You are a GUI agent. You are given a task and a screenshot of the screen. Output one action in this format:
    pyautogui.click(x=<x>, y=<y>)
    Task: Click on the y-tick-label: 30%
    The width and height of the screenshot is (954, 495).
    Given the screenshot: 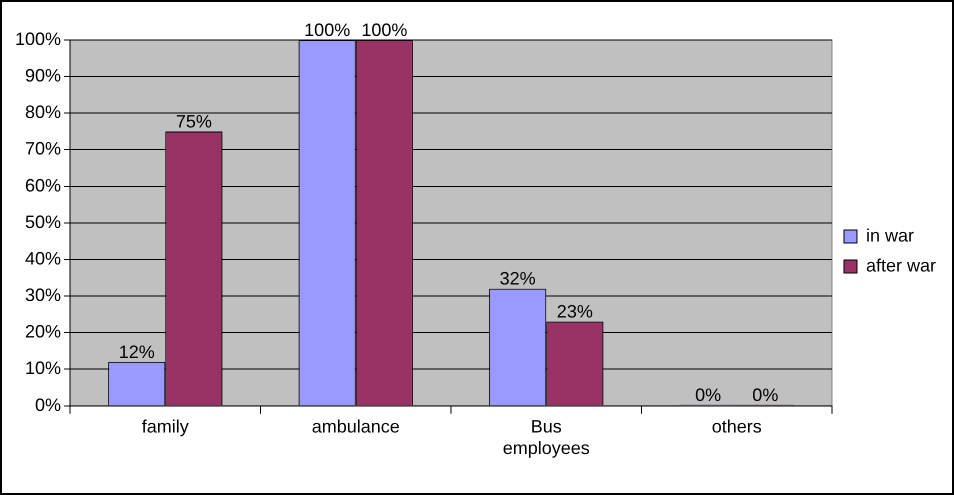 What is the action you would take?
    pyautogui.click(x=43, y=295)
    